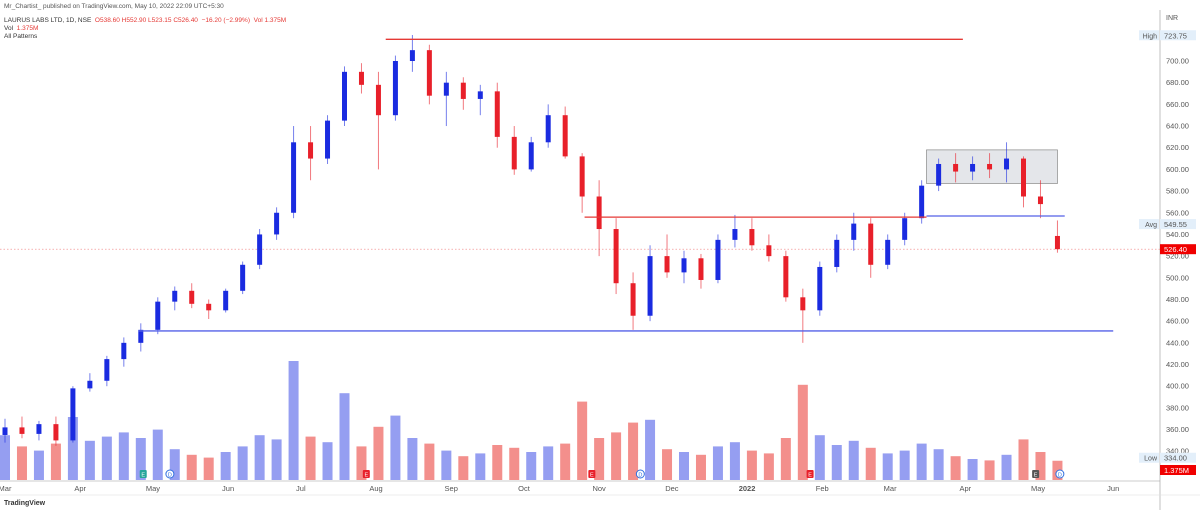 The width and height of the screenshot is (1200, 513). I want to click on legend-volume: Vol 1.375M, so click(21, 28).